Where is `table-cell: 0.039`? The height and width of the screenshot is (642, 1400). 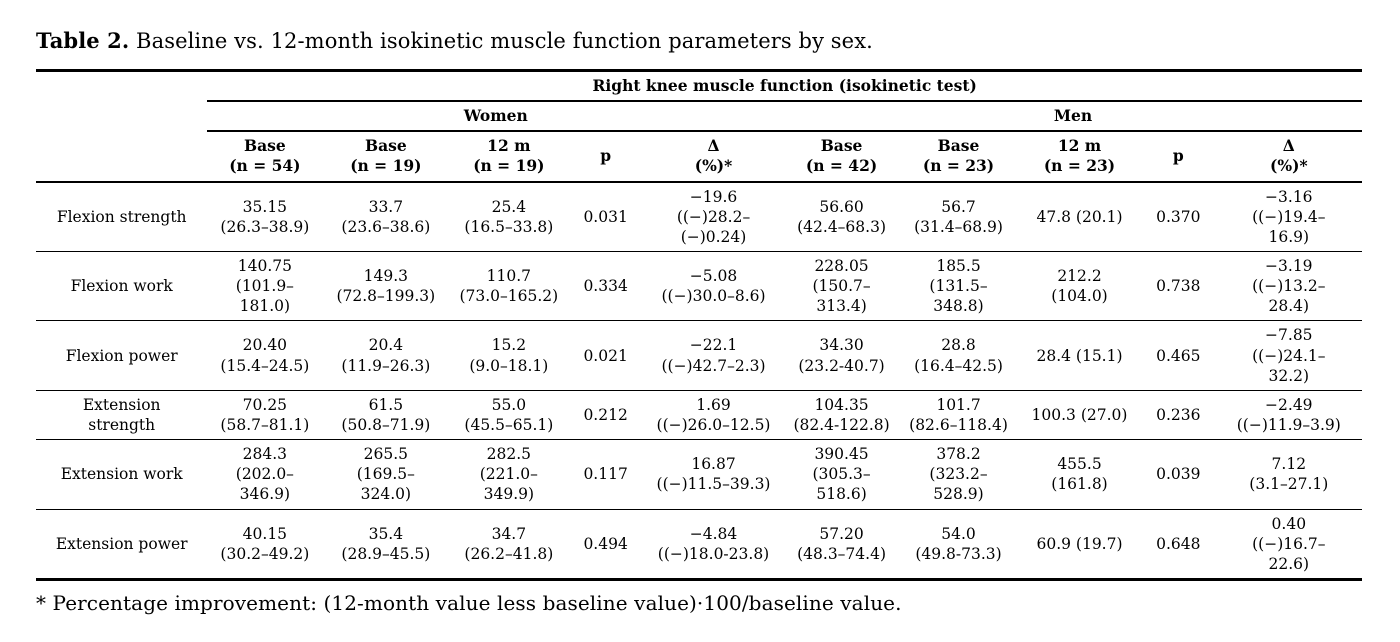 table-cell: 0.039 is located at coordinates (1178, 474).